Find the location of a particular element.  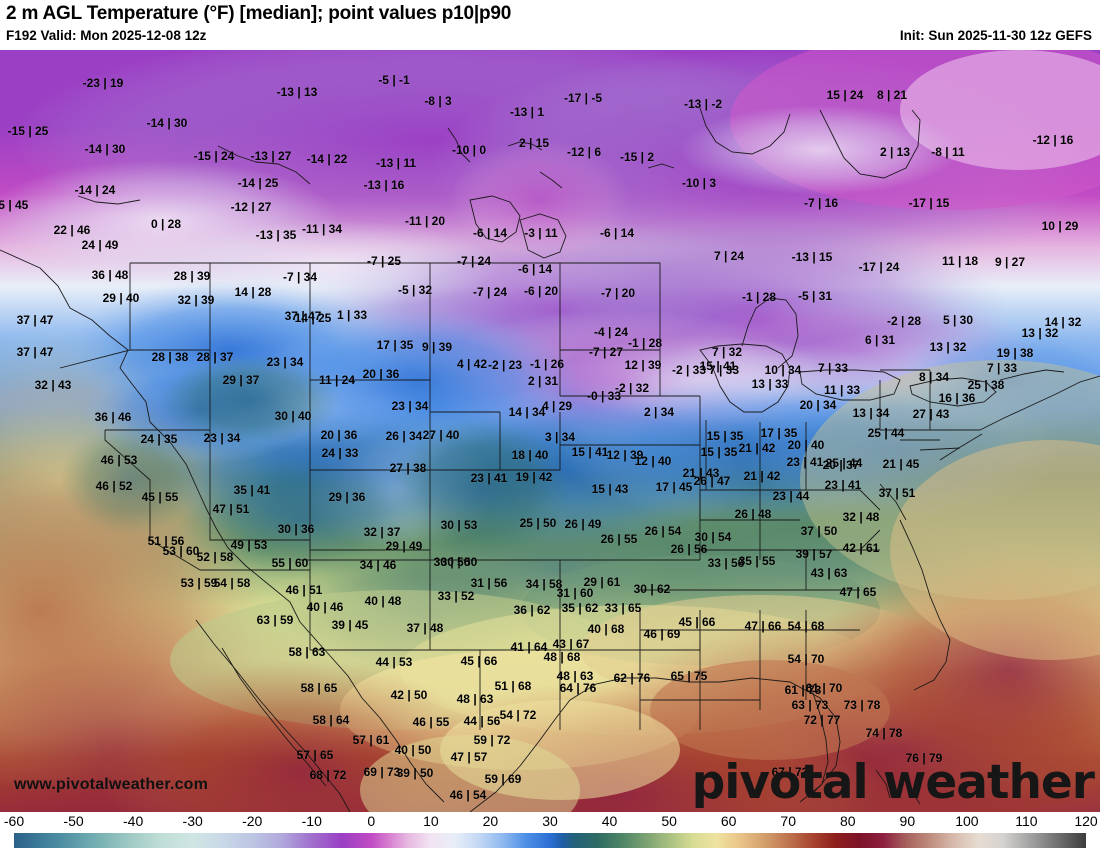

point-value-label: 47 | 51 is located at coordinates (231, 509).